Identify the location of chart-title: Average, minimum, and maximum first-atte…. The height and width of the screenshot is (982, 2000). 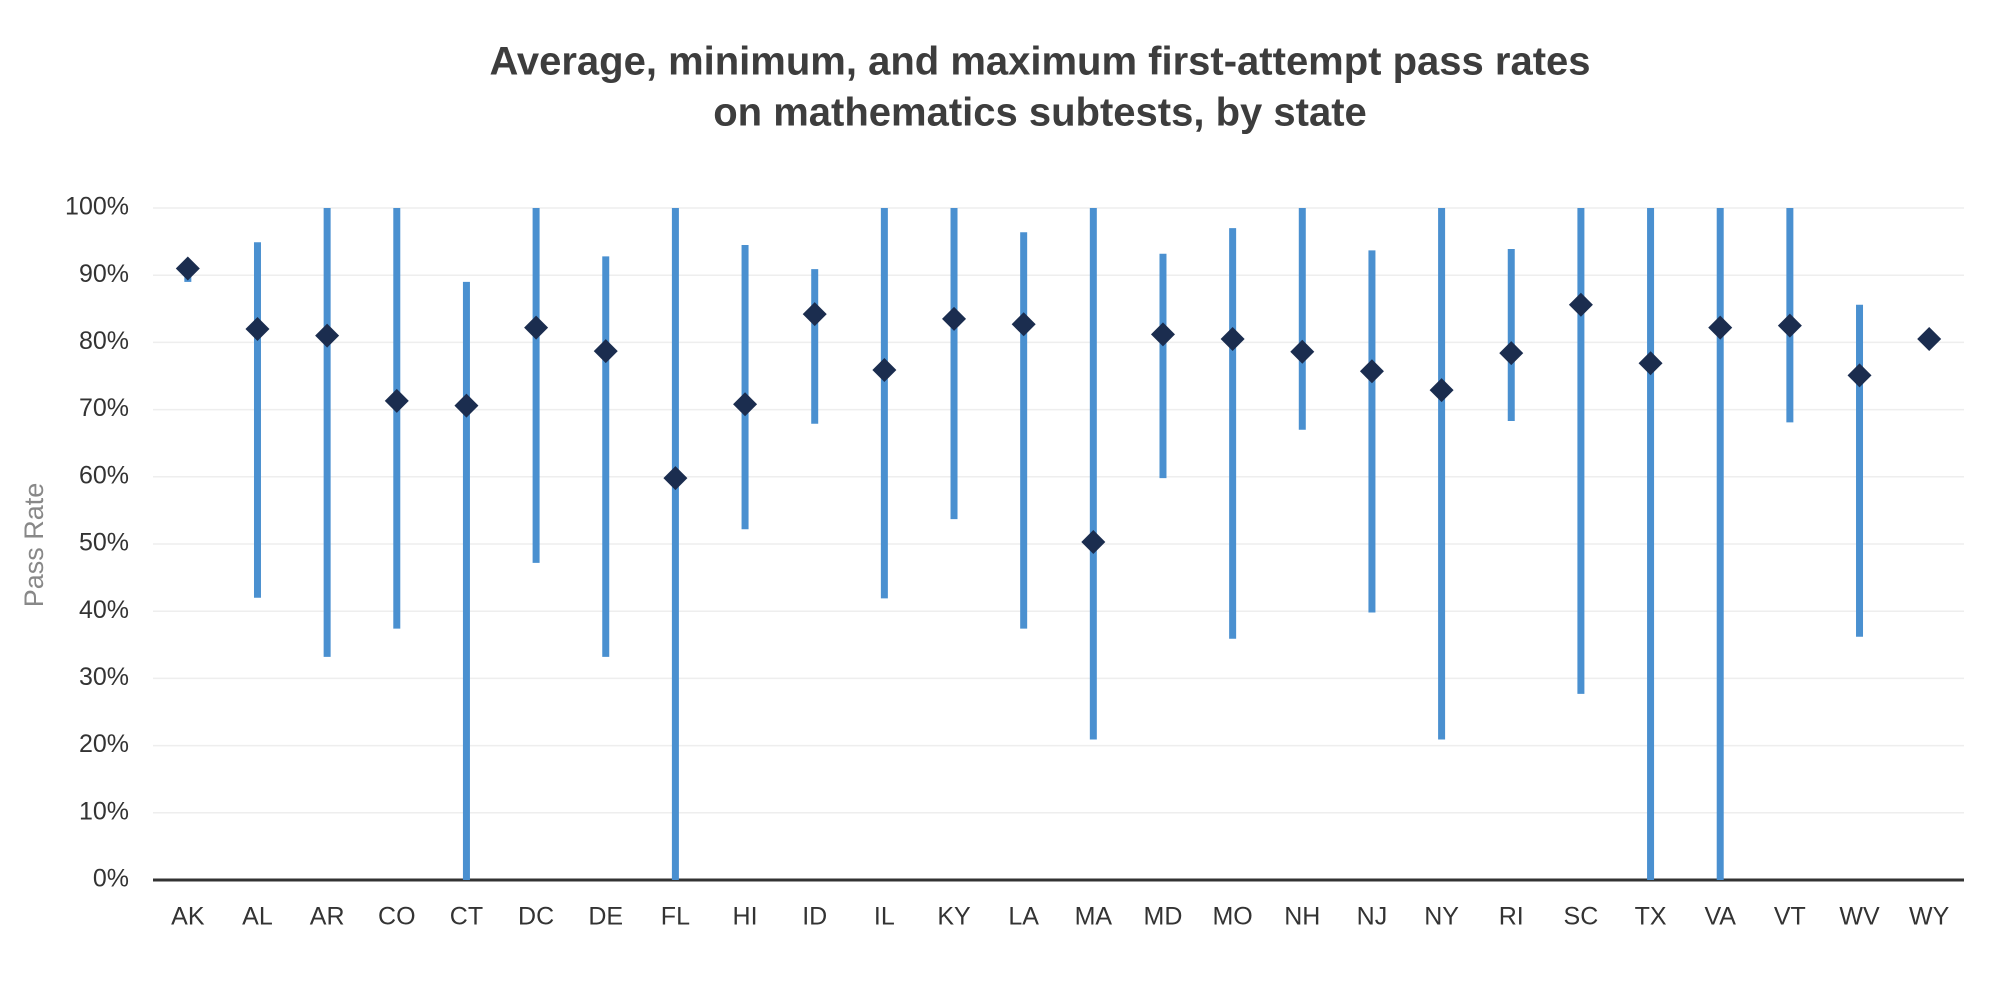
(1039, 62).